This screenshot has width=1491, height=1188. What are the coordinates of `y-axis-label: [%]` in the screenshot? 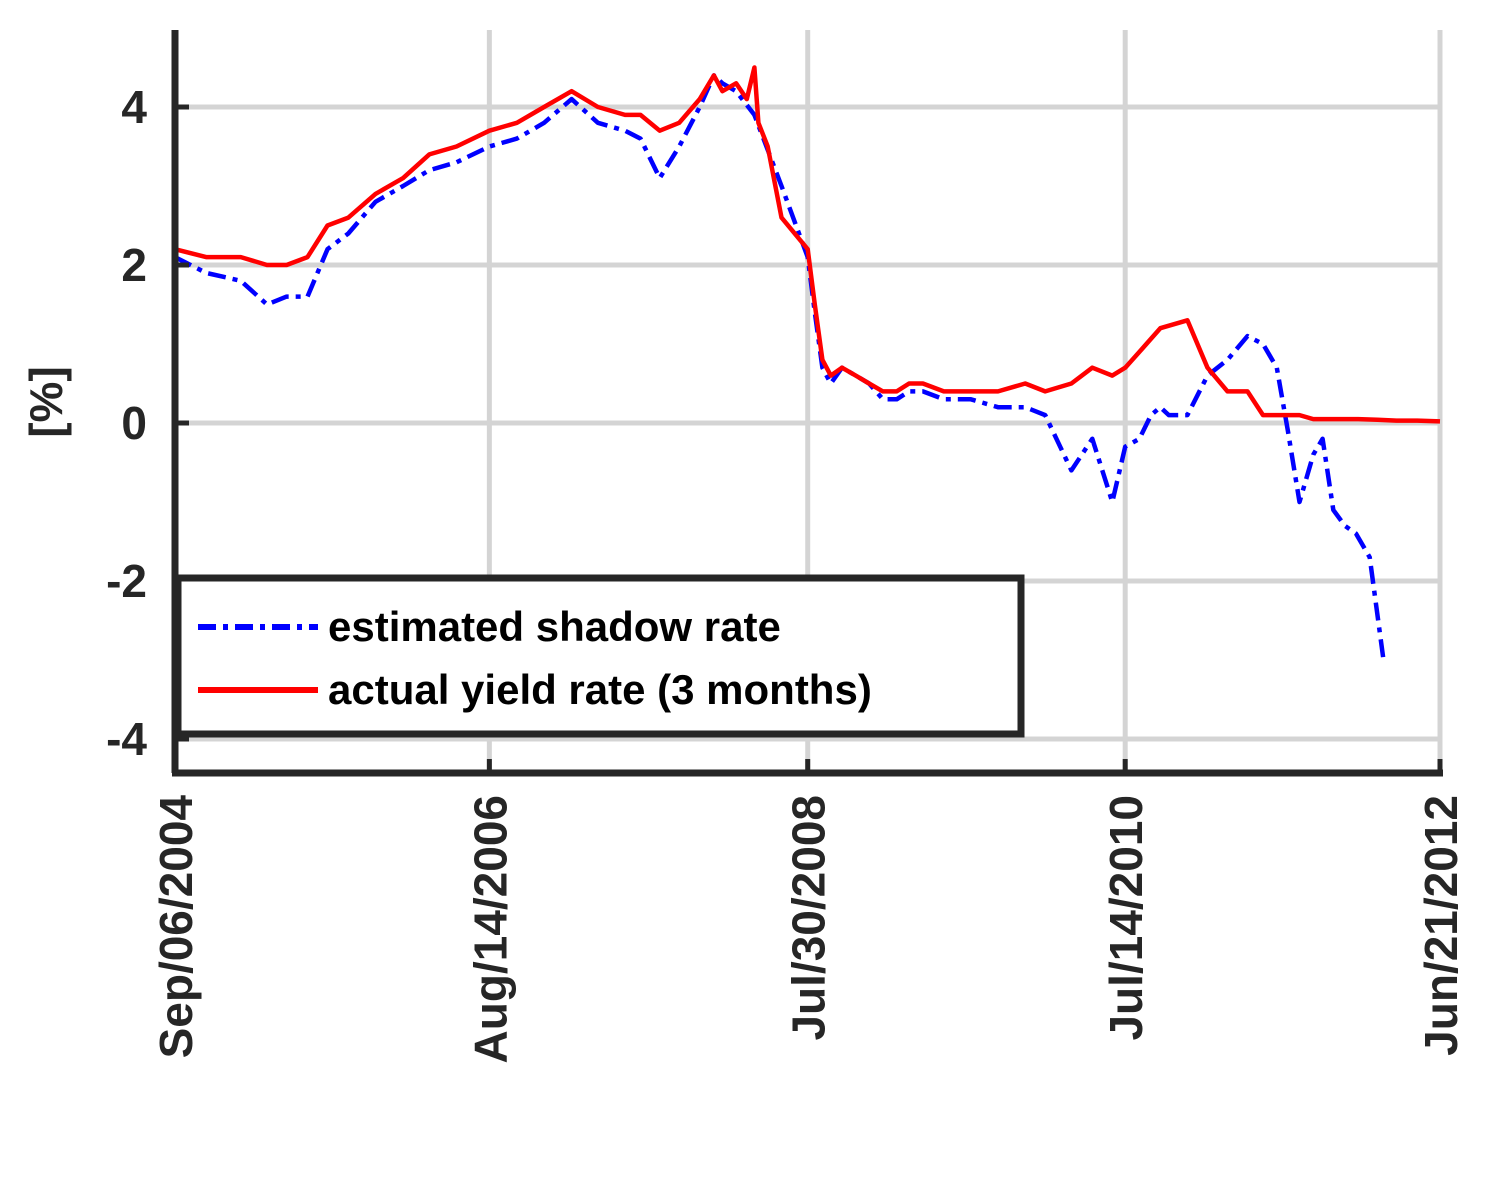 It's located at (46, 402).